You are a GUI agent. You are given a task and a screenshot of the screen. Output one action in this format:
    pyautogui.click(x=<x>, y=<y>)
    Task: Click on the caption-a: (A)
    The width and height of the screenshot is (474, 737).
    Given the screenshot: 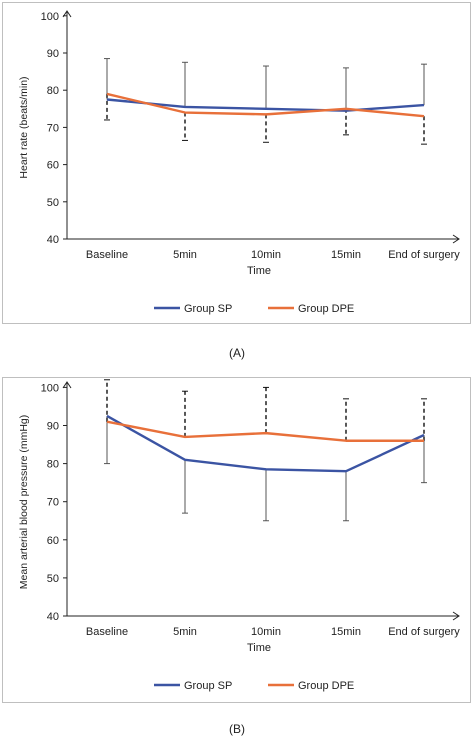 What is the action you would take?
    pyautogui.click(x=237, y=353)
    